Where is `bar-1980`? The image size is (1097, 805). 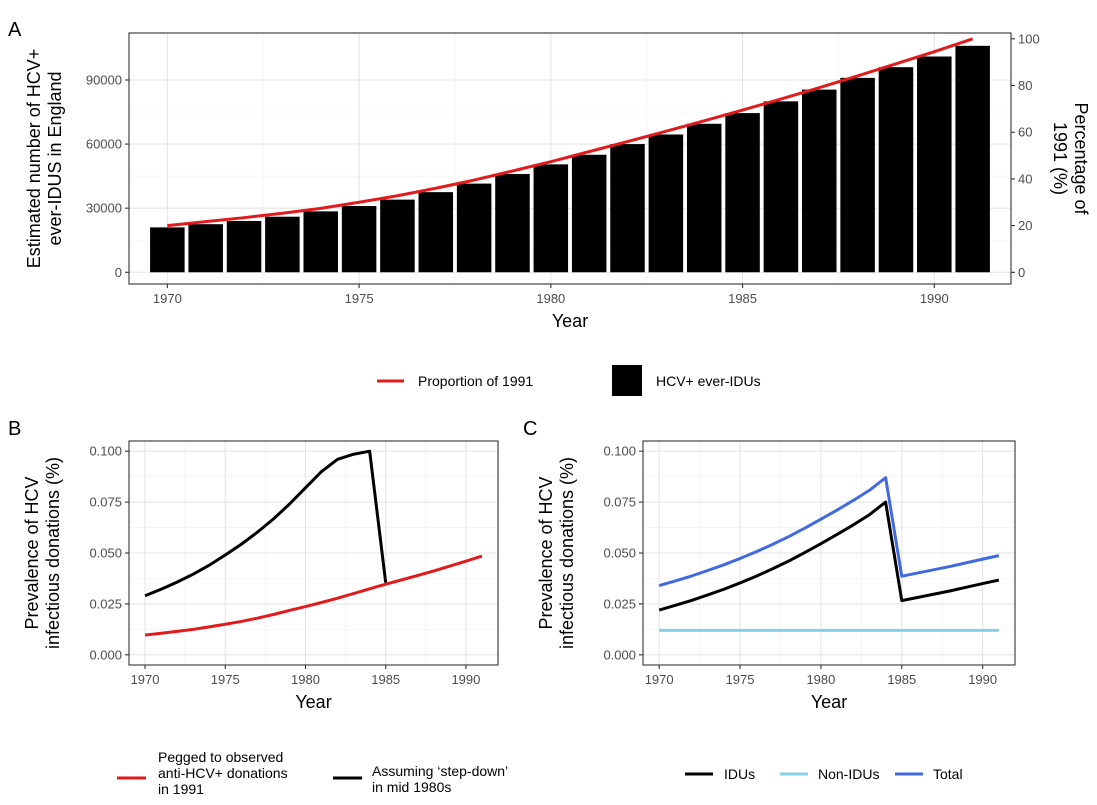 bar-1980 is located at coordinates (551, 218).